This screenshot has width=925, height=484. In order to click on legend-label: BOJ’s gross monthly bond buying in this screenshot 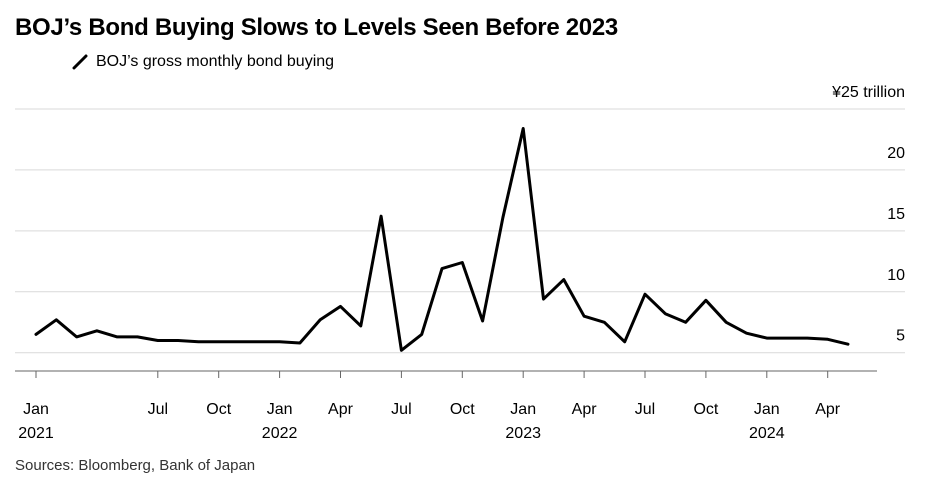, I will do `click(215, 61)`.